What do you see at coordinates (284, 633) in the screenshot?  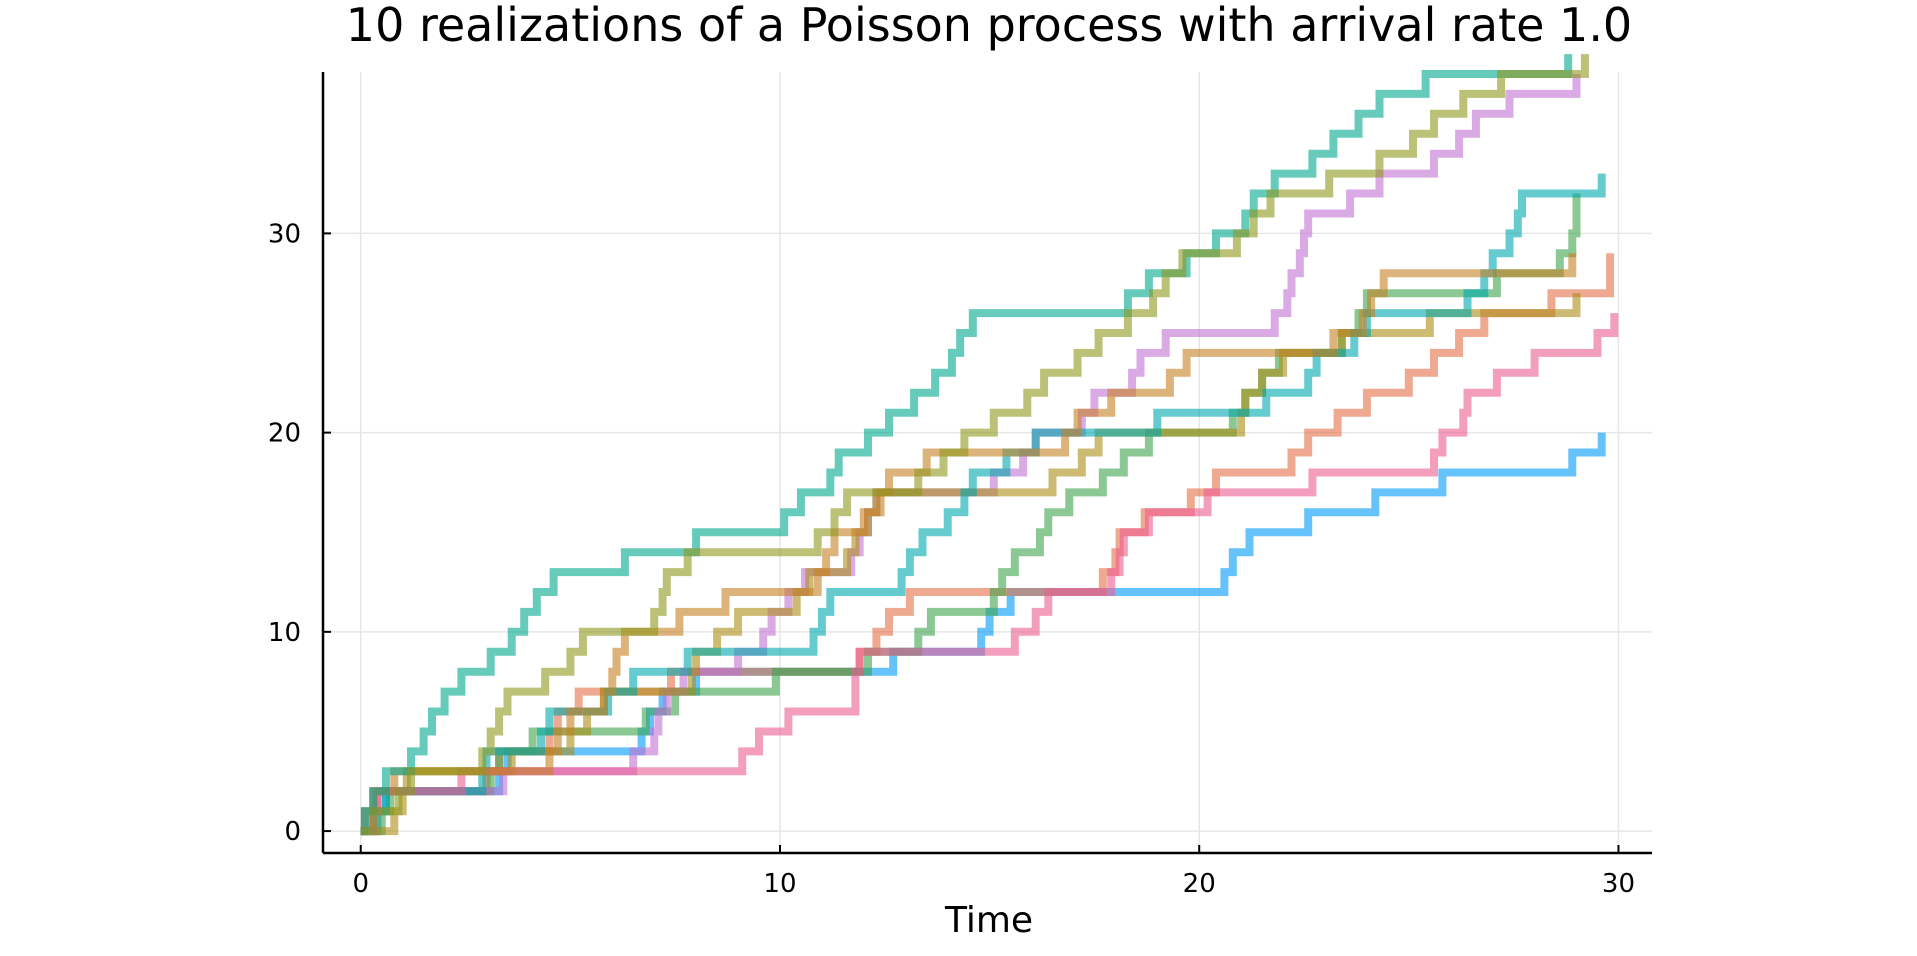 I see `y-tick-label: 10` at bounding box center [284, 633].